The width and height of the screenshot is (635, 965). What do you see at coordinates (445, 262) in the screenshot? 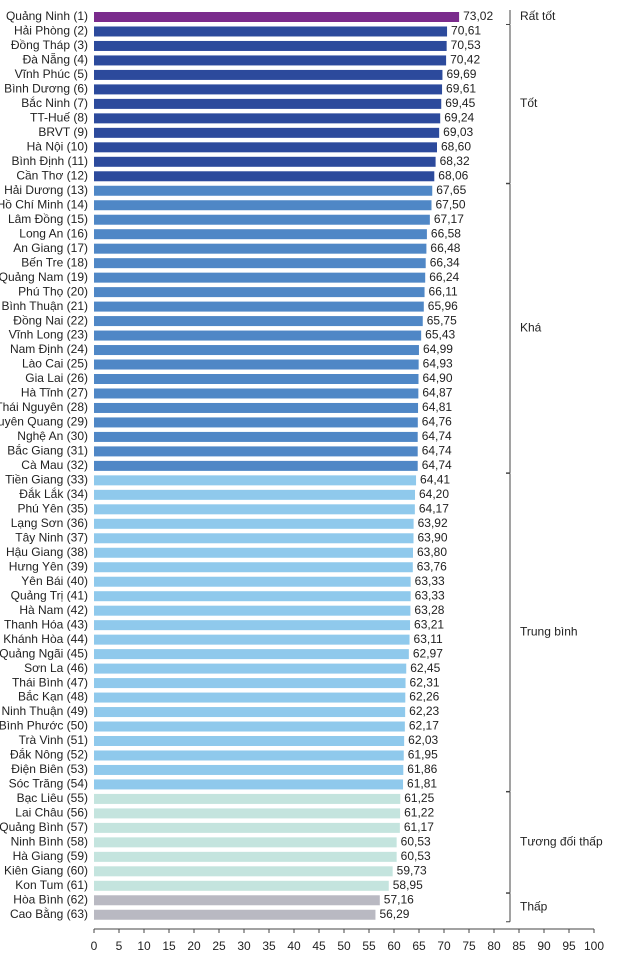
I see `value-label: 66,34` at bounding box center [445, 262].